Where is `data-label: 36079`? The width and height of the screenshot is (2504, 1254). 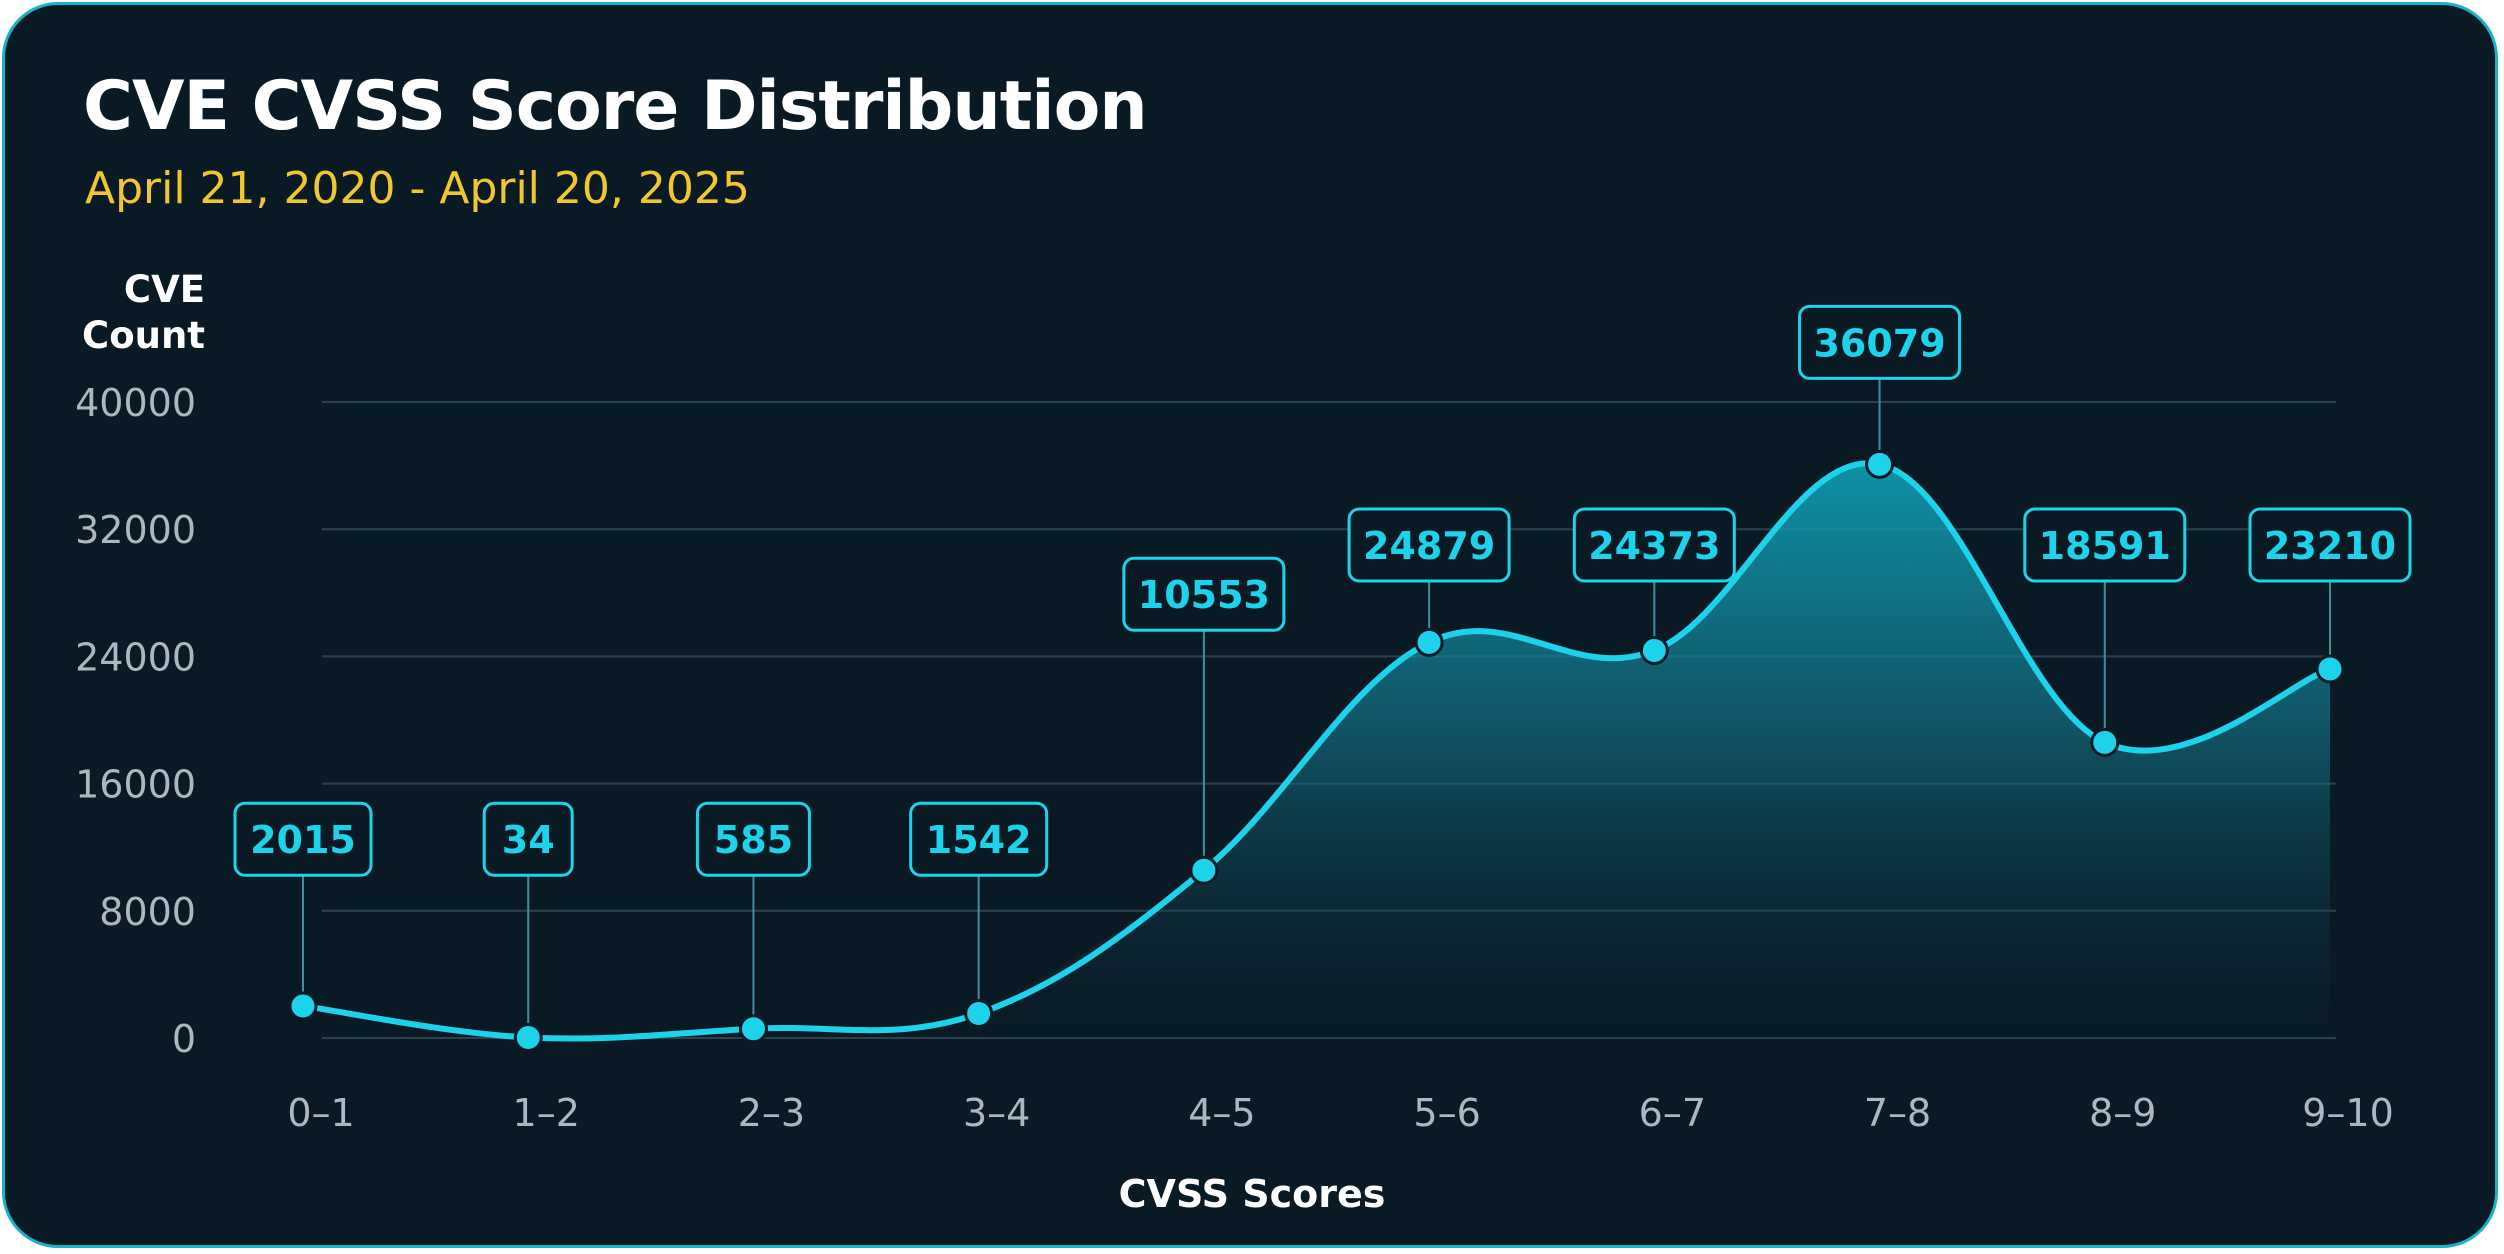
data-label: 36079 is located at coordinates (1879, 343).